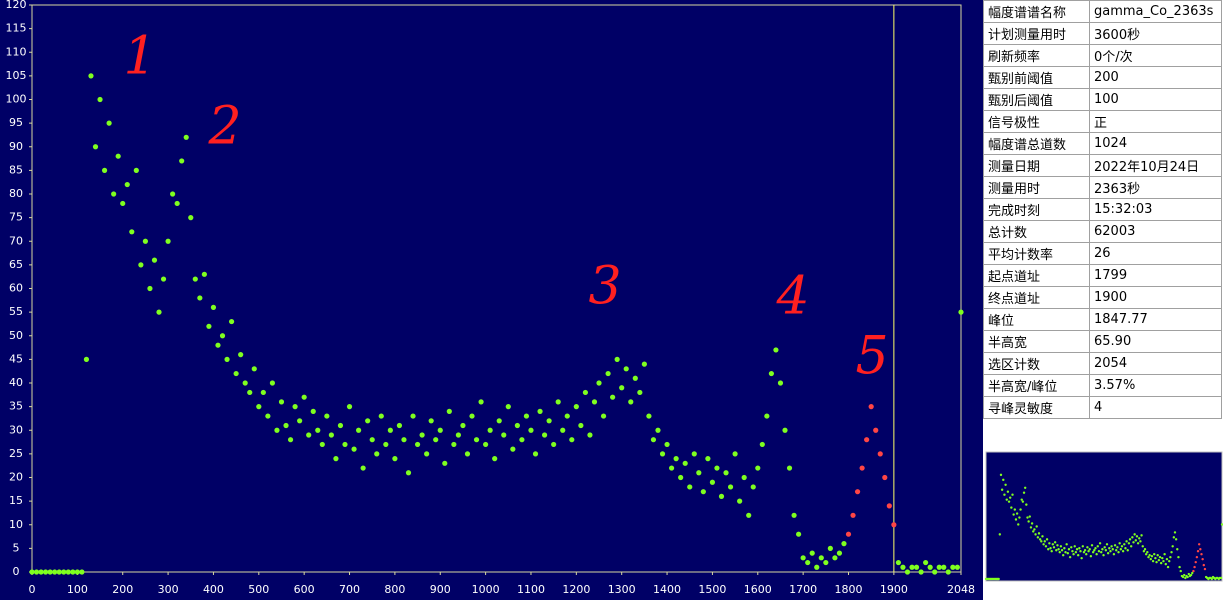  Describe the element at coordinates (1155, 165) in the screenshot. I see `info-value: 2022年10月24日` at that location.